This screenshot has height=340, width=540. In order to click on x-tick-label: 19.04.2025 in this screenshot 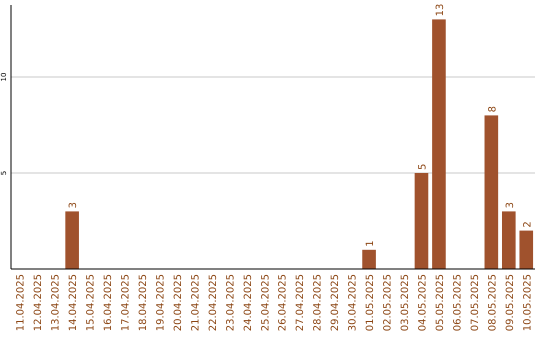, I will do `click(160, 303)`.